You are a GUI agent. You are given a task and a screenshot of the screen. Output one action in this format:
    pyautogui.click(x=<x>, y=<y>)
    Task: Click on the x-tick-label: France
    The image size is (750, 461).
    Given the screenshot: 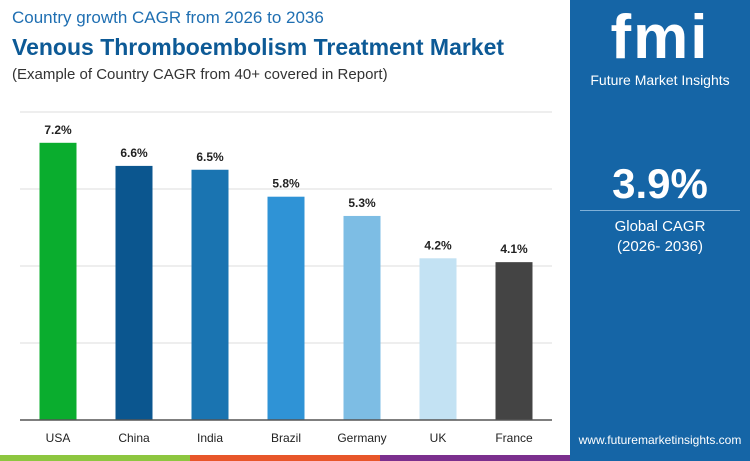 What is the action you would take?
    pyautogui.click(x=514, y=438)
    